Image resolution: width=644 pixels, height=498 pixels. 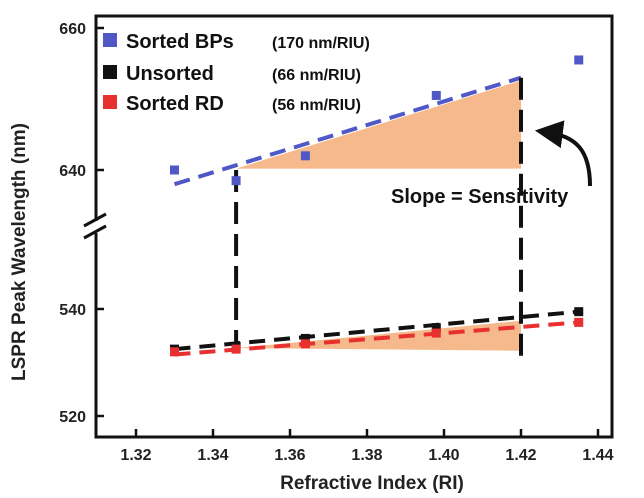 I want to click on y-tick-label: 660, so click(x=72, y=29).